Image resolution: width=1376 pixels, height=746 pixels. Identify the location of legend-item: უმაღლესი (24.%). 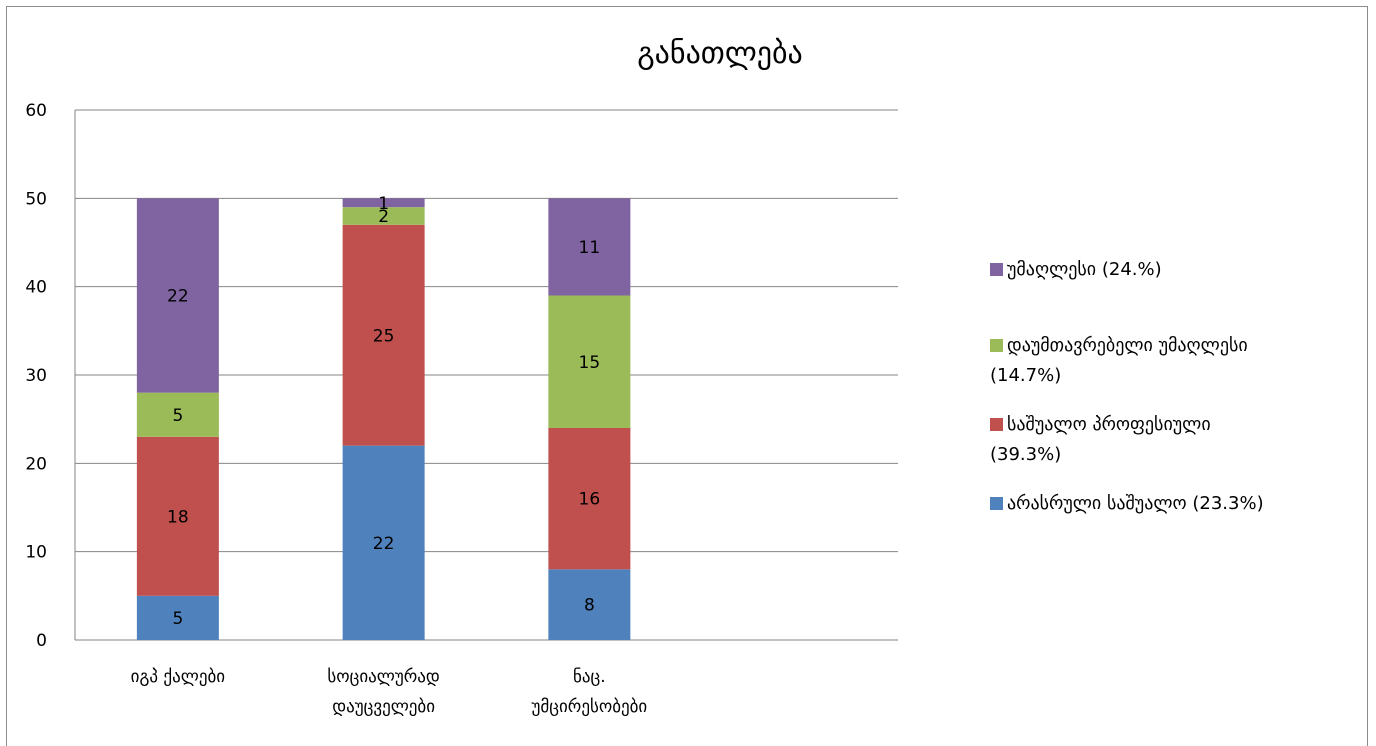
(1076, 270).